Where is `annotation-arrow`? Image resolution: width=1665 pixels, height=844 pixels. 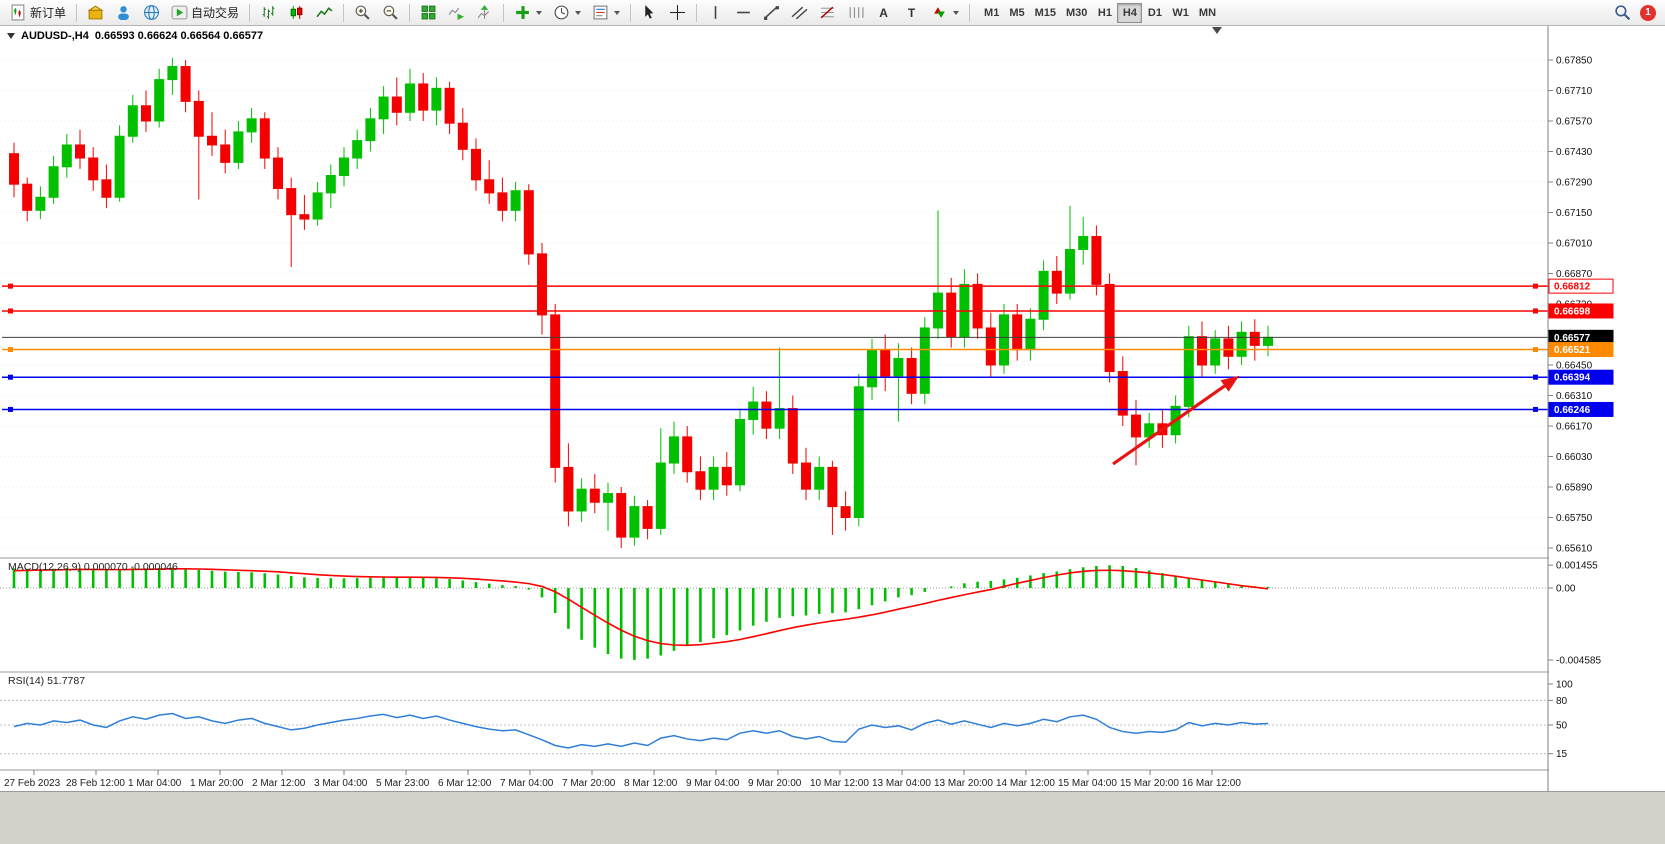
annotation-arrow is located at coordinates (1176, 420).